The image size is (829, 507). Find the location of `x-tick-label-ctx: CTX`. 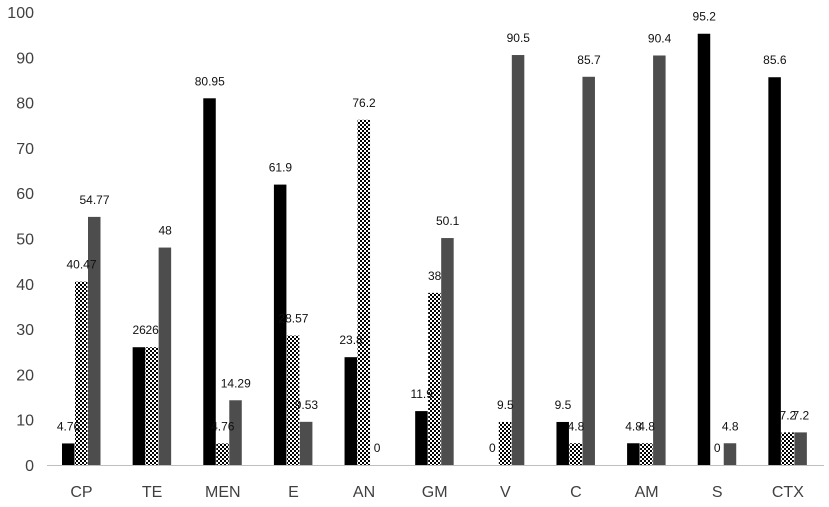

x-tick-label-ctx: CTX is located at coordinates (788, 492).